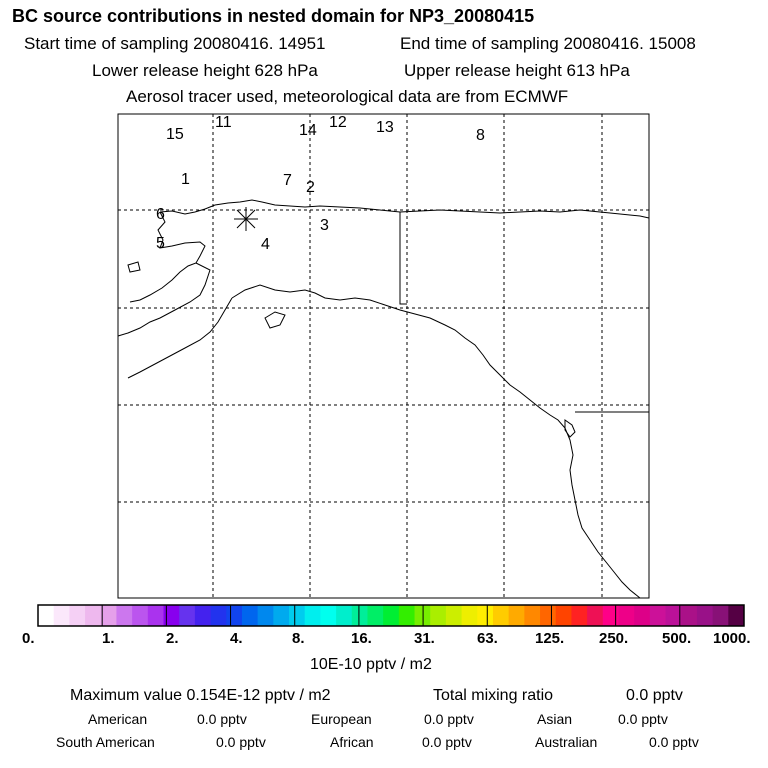 Image resolution: width=768 pixels, height=768 pixels. What do you see at coordinates (241, 742) in the screenshot?
I see `south-american-value: 0.0 pptv` at bounding box center [241, 742].